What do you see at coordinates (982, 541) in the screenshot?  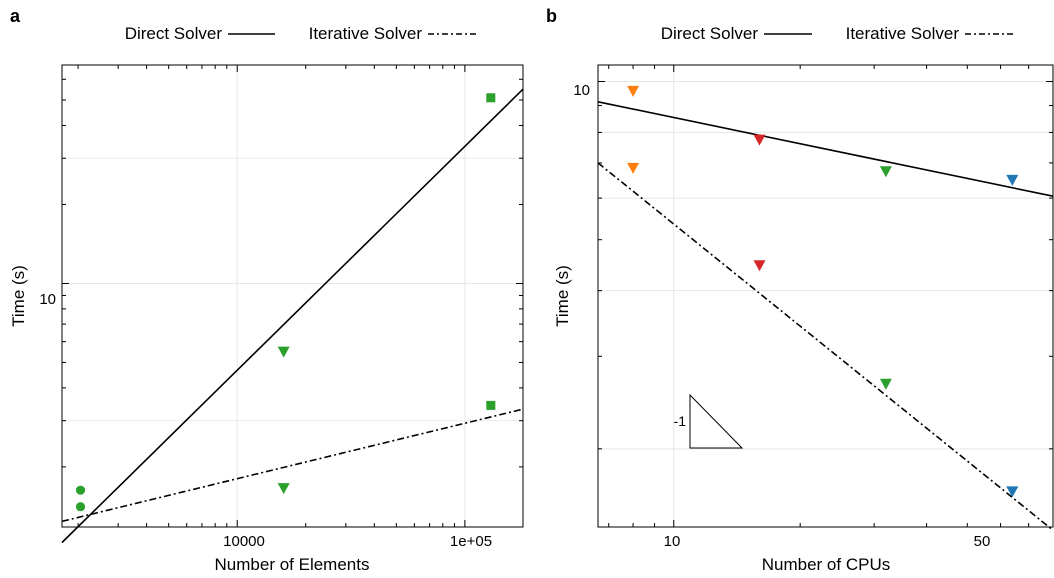 I see `x-tick-label: 50` at bounding box center [982, 541].